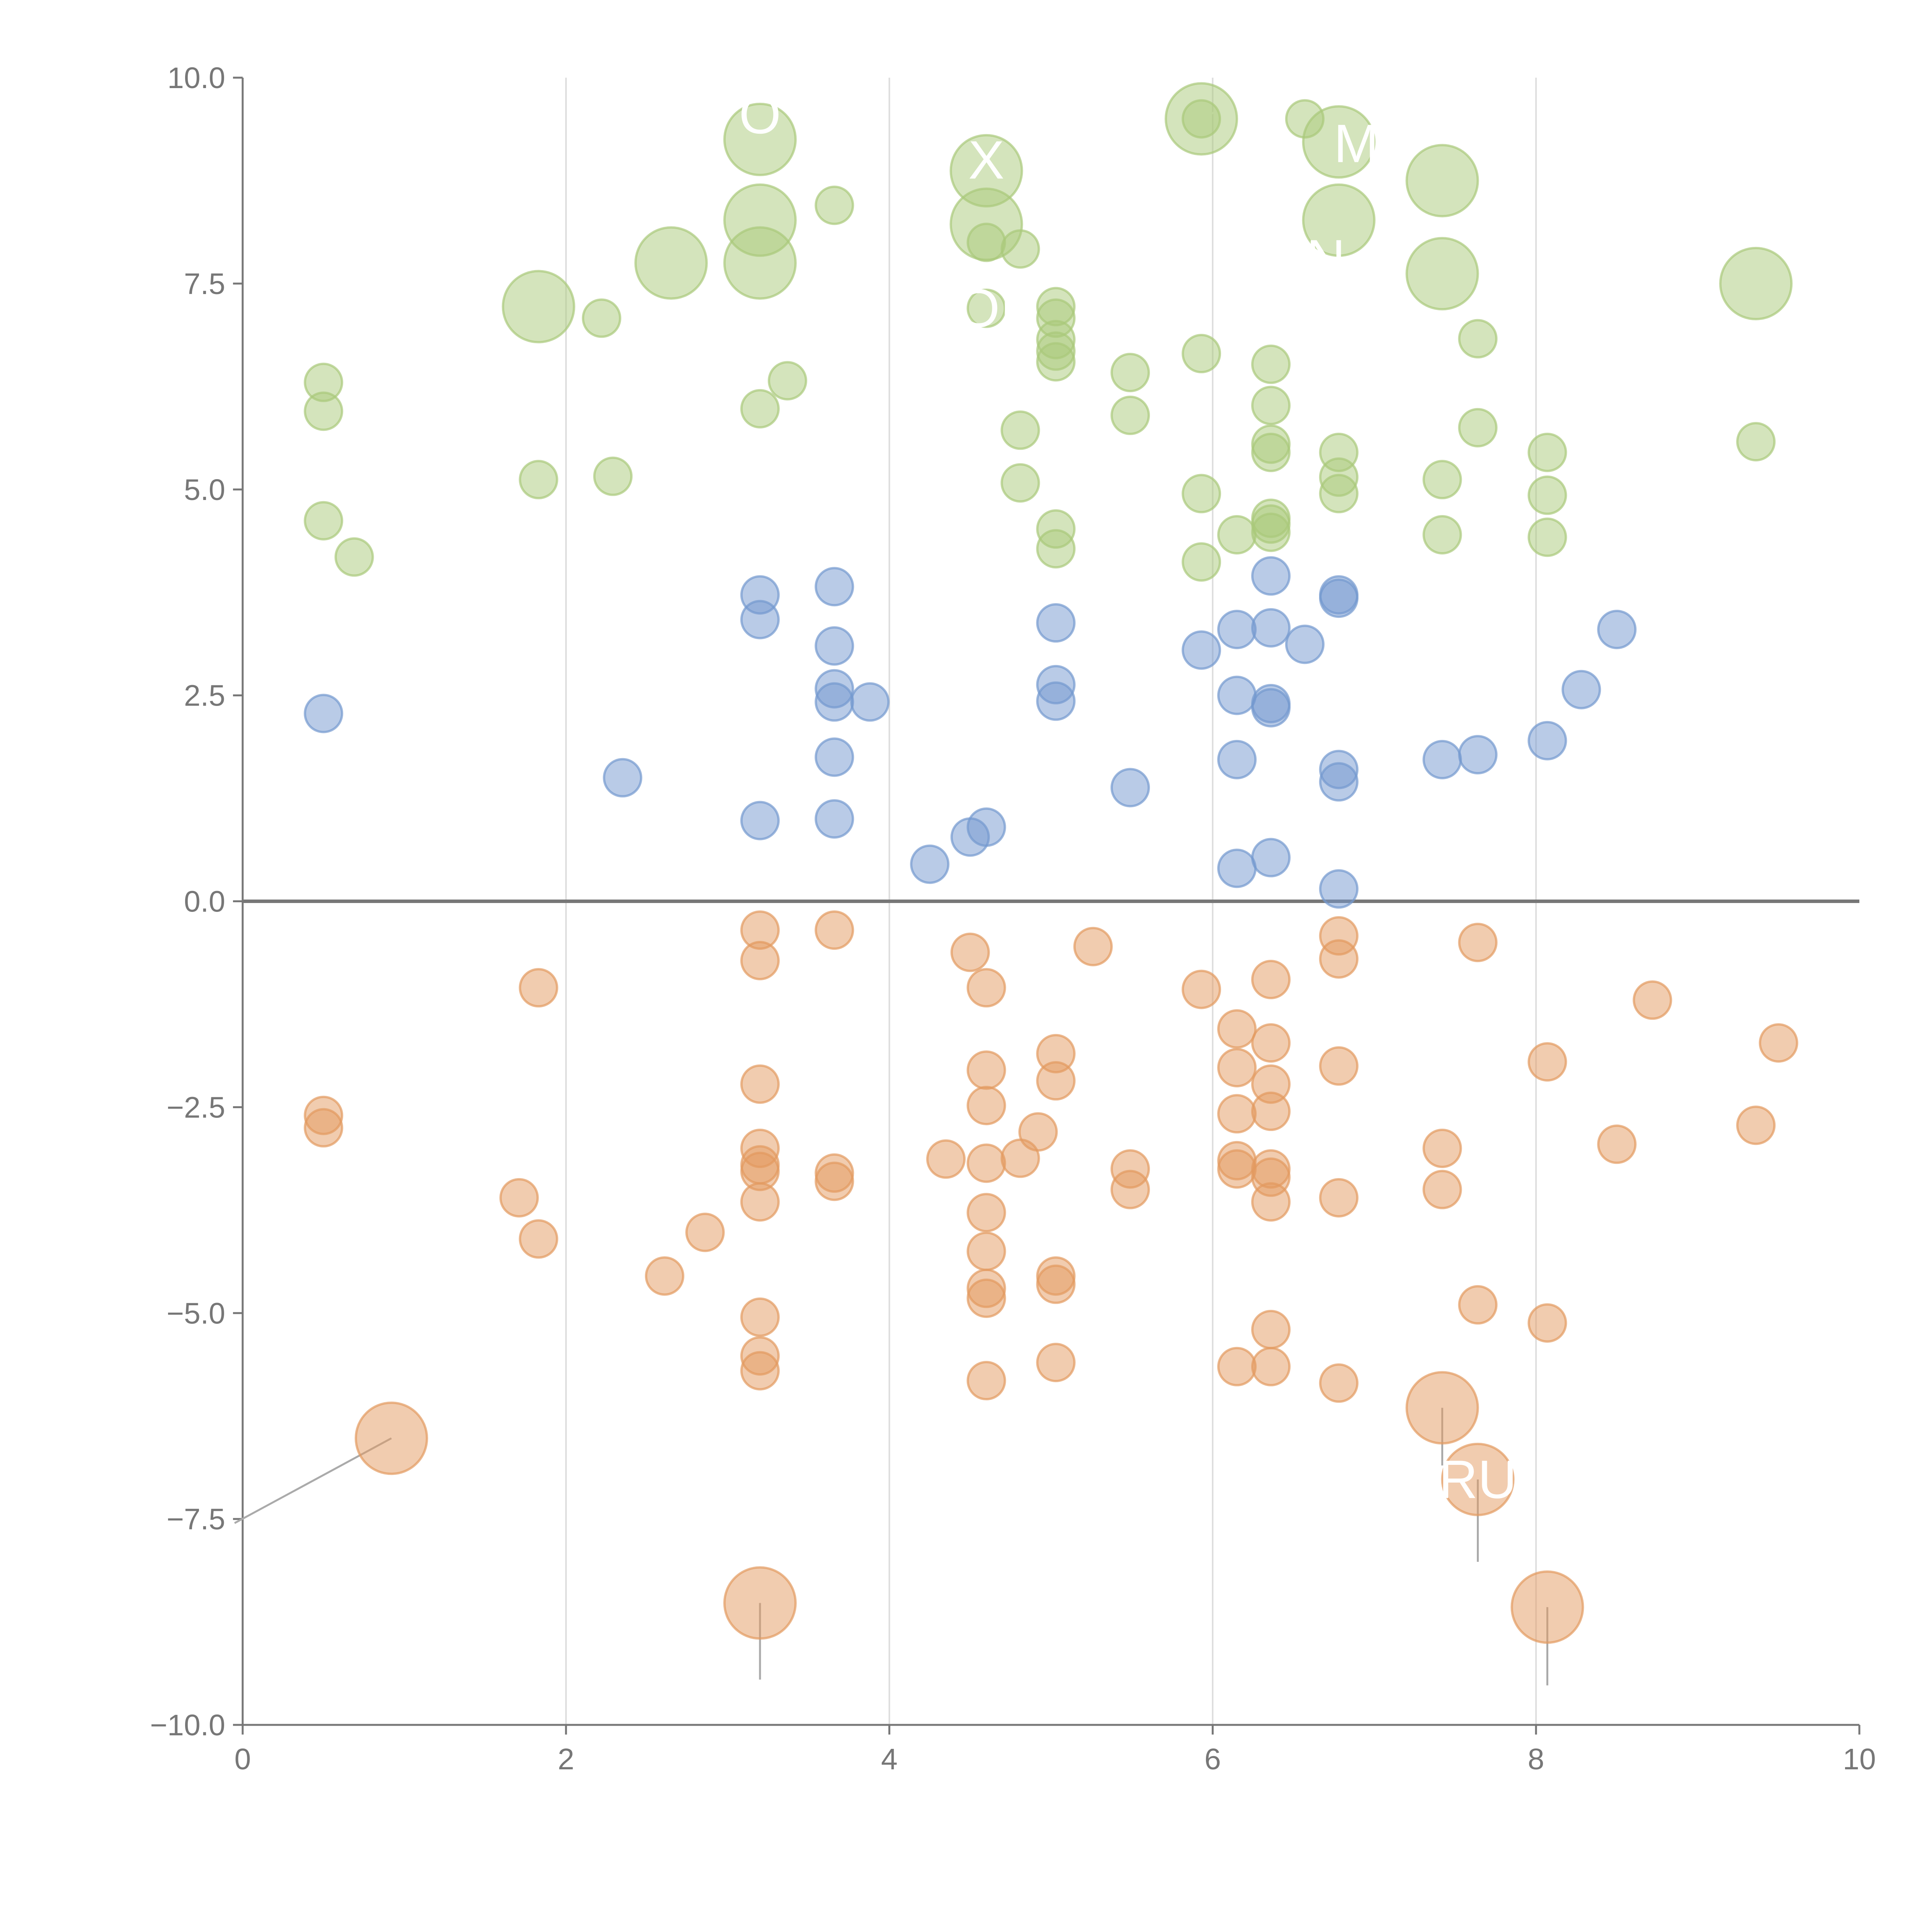  I want to click on y-tick-label: 10.0, so click(196, 78).